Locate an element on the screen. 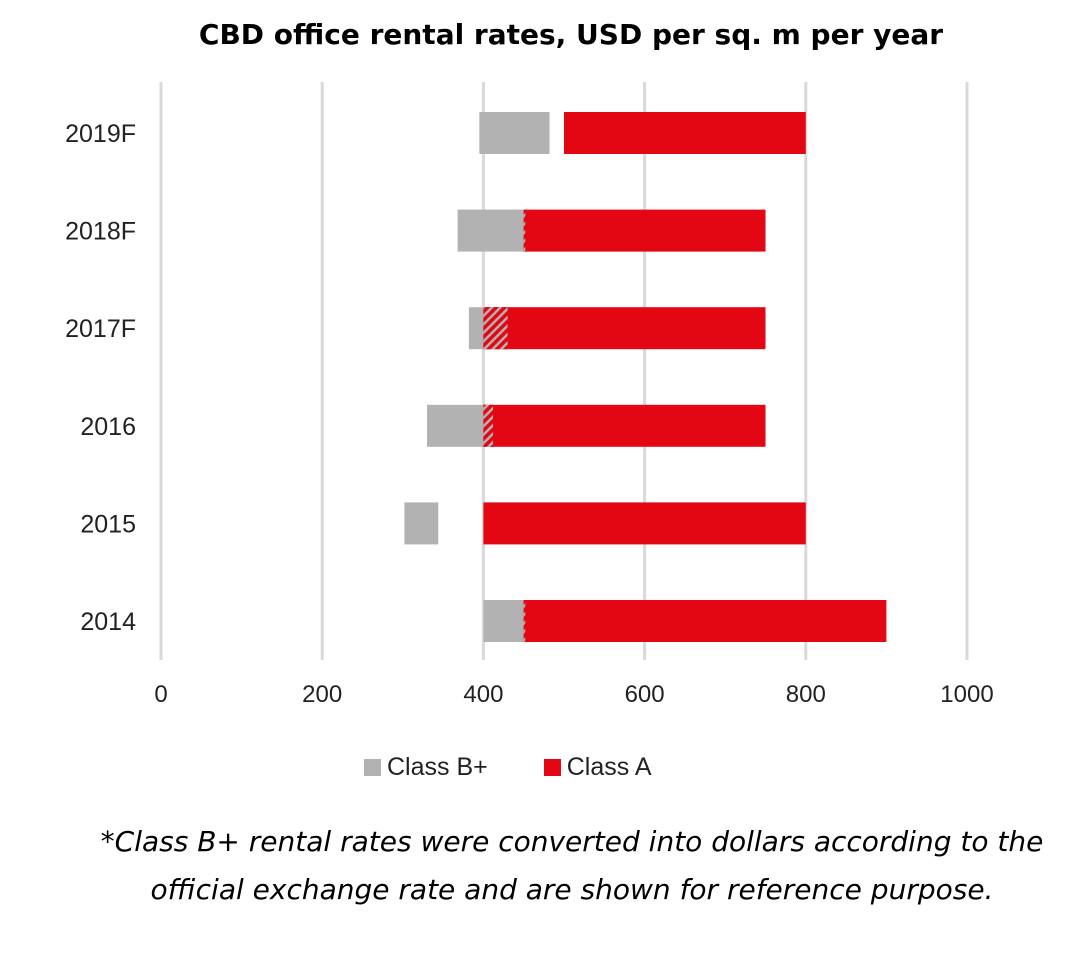  bar-class-b-2019F is located at coordinates (514, 133).